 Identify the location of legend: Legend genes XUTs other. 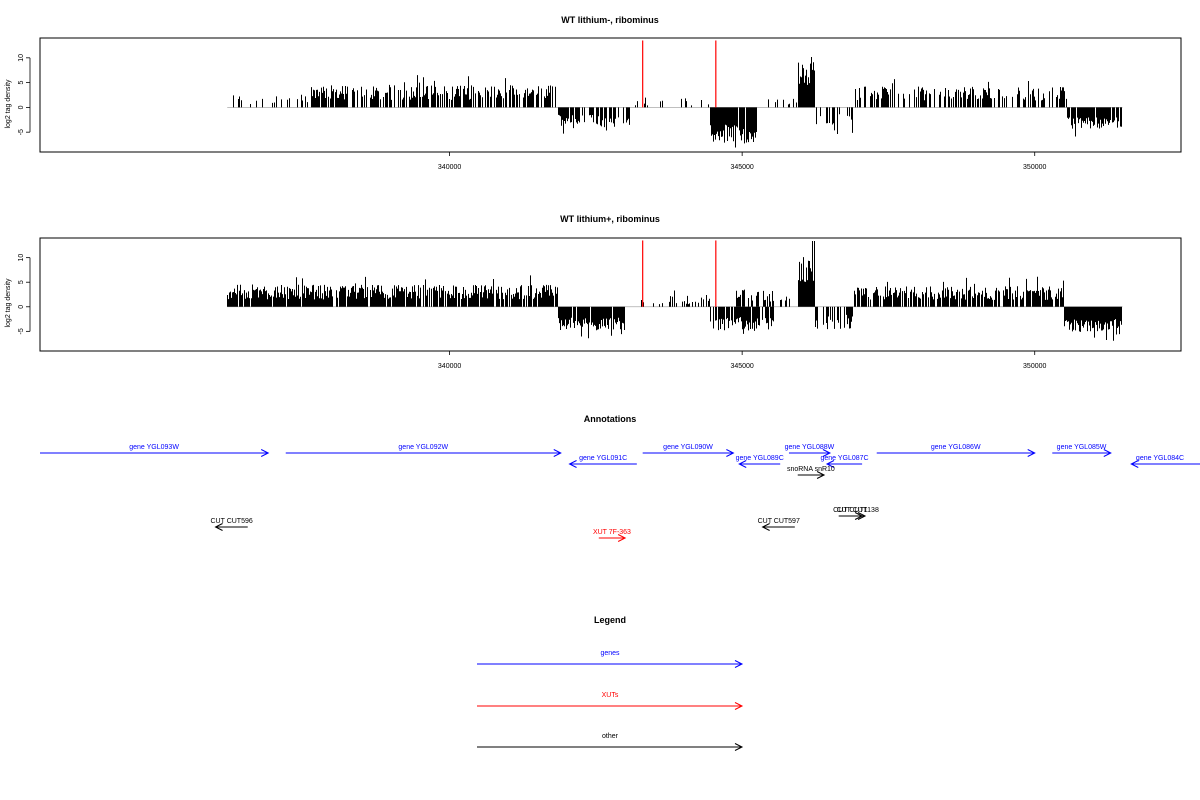
(610, 683).